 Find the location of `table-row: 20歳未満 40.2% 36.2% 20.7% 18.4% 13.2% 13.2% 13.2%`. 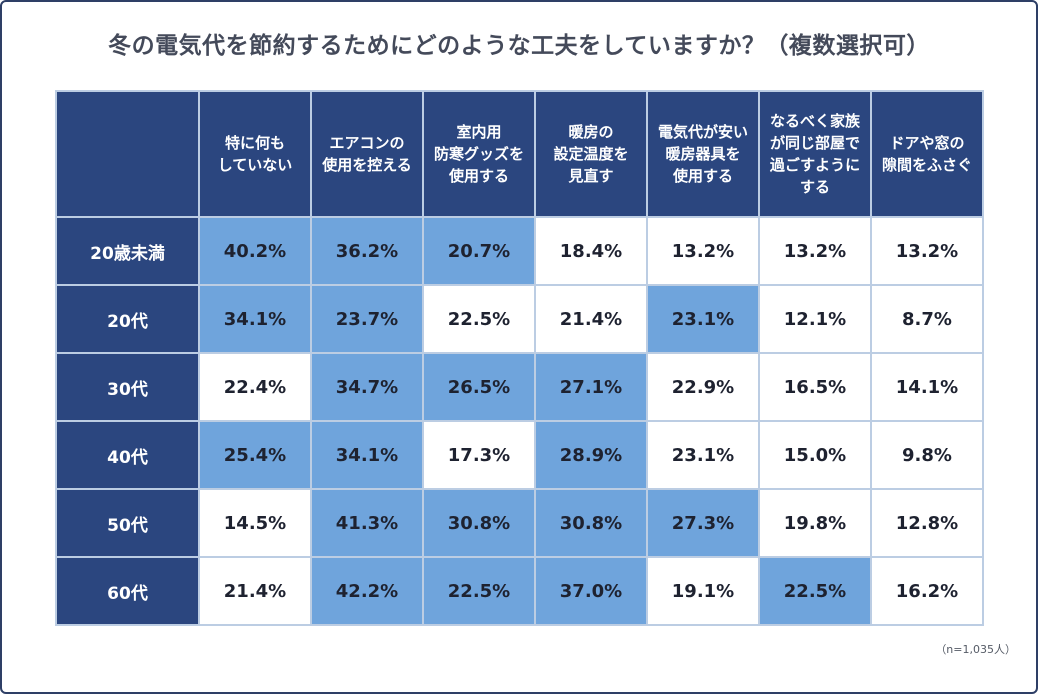

table-row: 20歳未満 40.2% 36.2% 20.7% 18.4% 13.2% 13.2% 13.2% is located at coordinates (519, 251).